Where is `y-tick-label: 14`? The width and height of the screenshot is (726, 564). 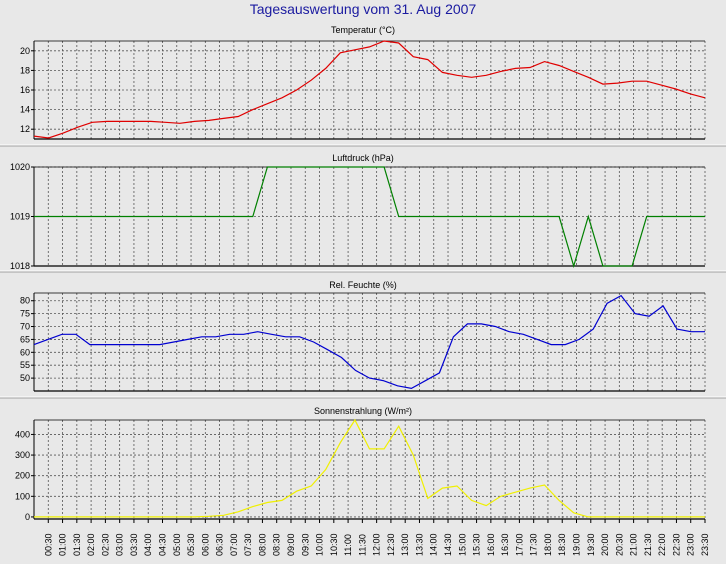
y-tick-label: 14 is located at coordinates (25, 110).